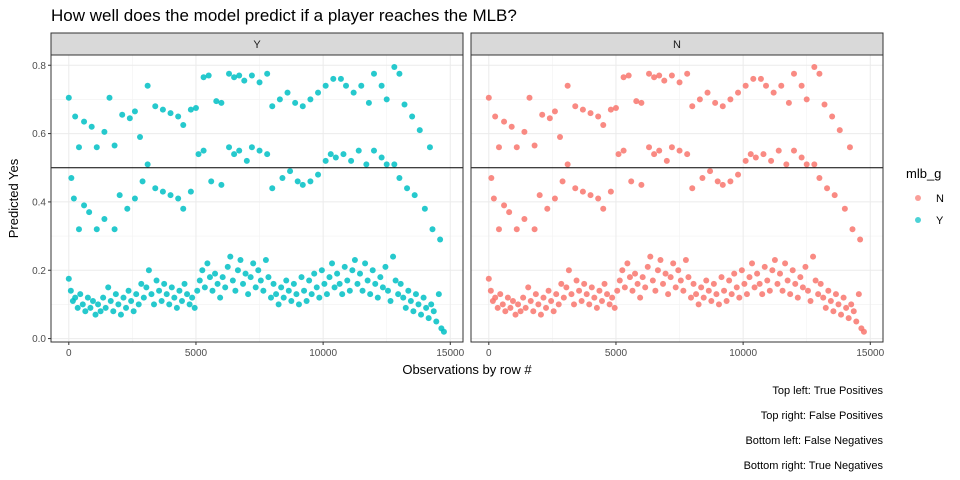 The image size is (960, 480). I want to click on legend-title: mlb_g, so click(923, 173).